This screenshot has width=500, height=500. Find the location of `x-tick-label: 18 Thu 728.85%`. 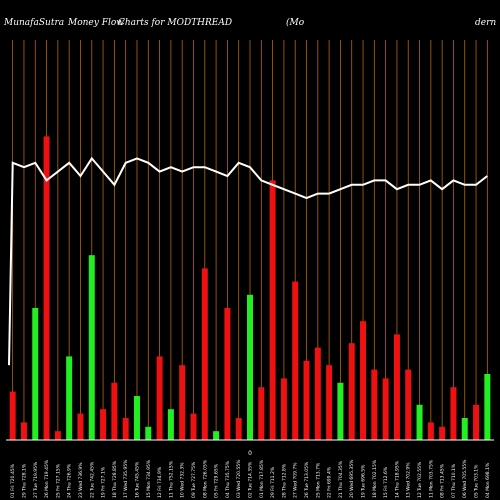

x-tick-label: 18 Thu 728.85% is located at coordinates (115, 479).